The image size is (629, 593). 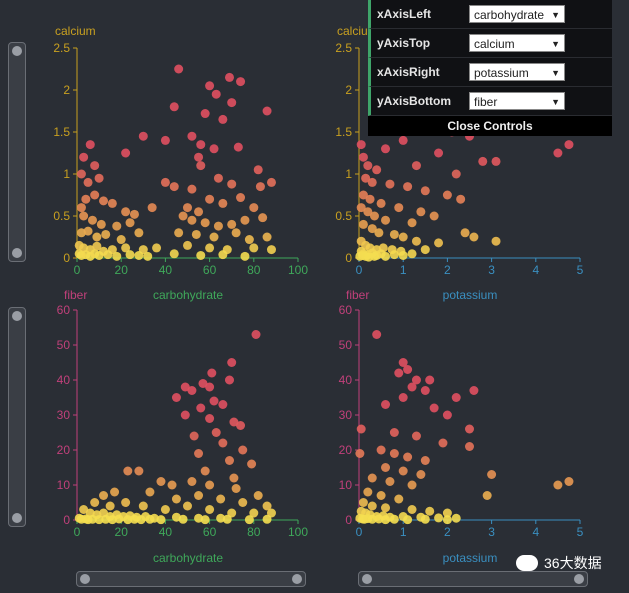 I want to click on x-tick-label: 5, so click(x=580, y=270).